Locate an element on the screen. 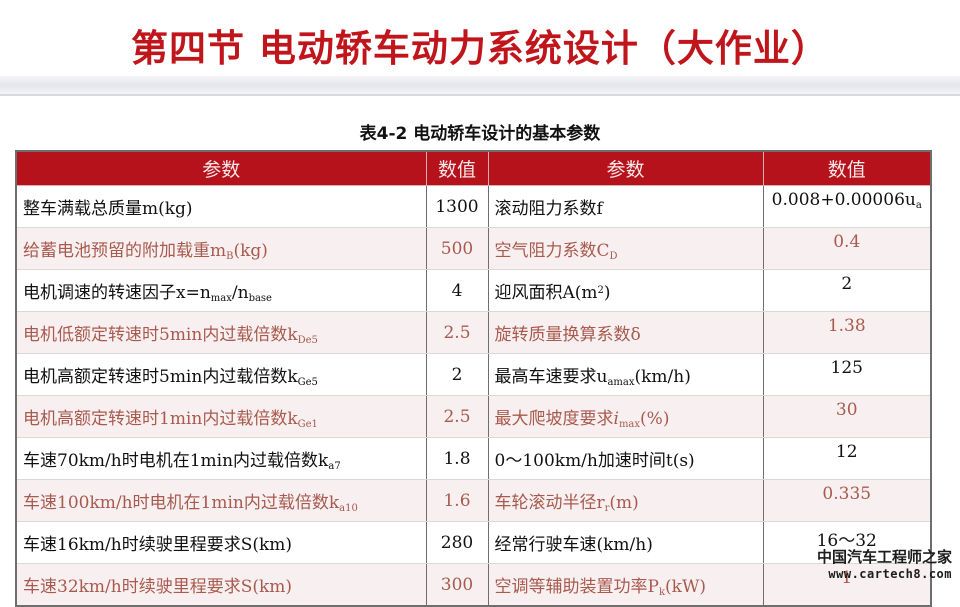 The height and width of the screenshot is (607, 960). param-label: 车速32km/h时续驶里程要求S(km) is located at coordinates (221, 585).